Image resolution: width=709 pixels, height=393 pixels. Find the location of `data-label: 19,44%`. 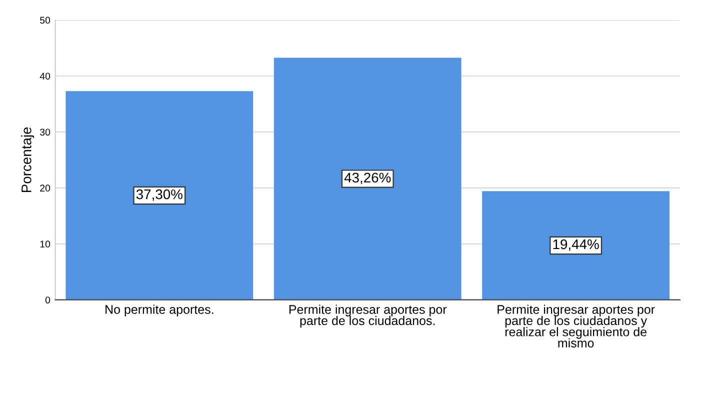

data-label: 19,44% is located at coordinates (576, 245).